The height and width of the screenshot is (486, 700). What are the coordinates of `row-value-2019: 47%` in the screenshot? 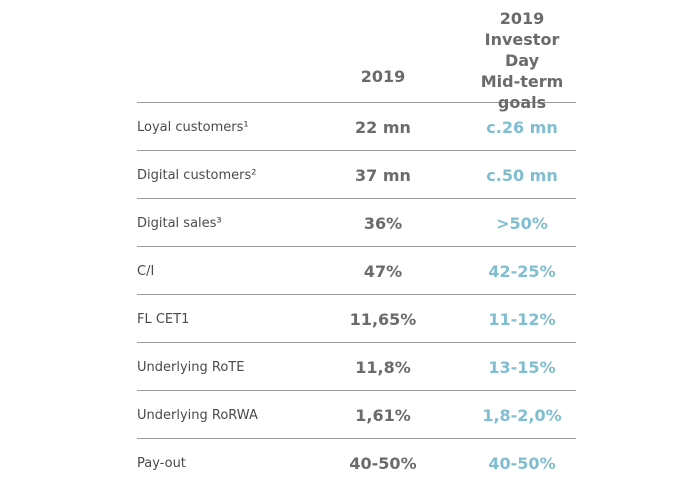 It's located at (383, 271).